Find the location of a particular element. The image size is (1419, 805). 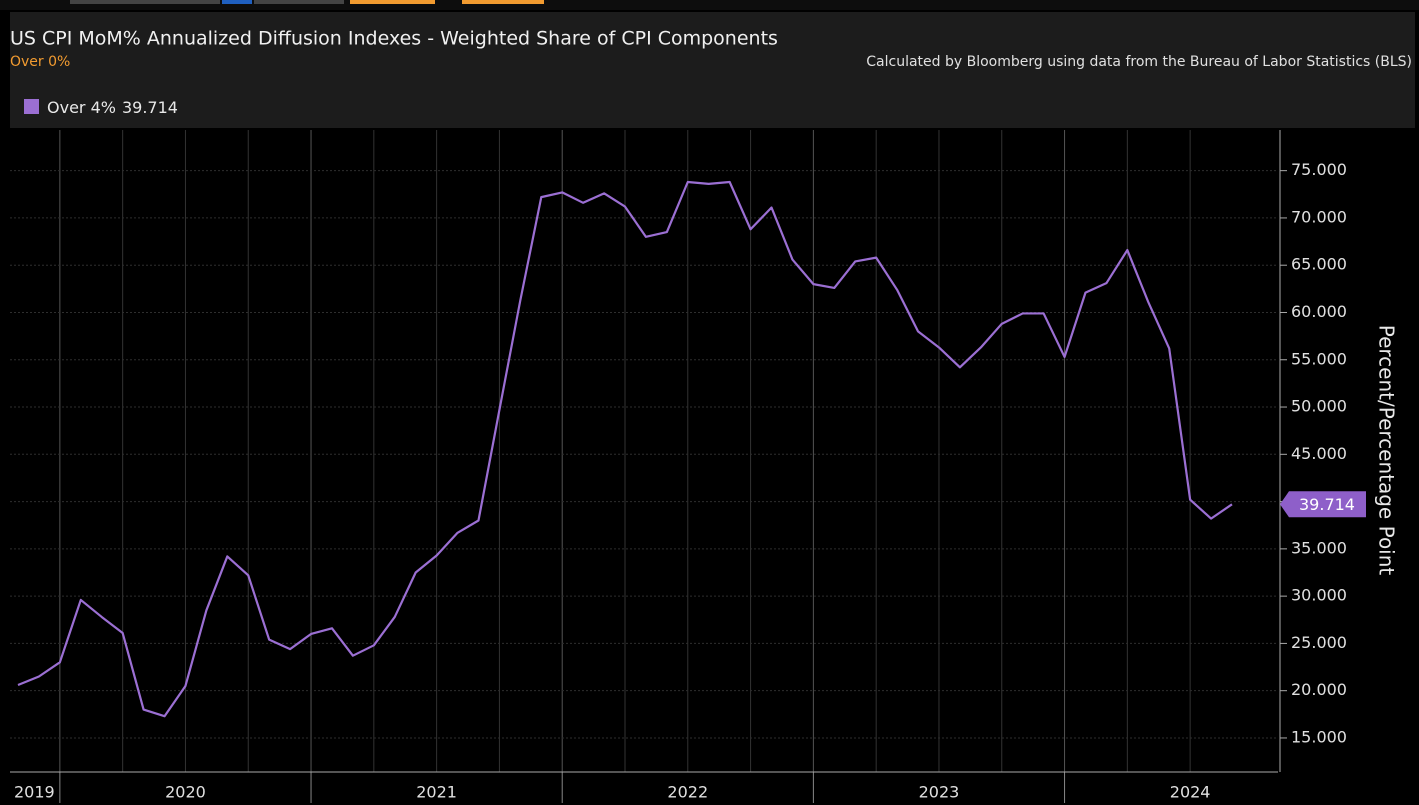

legend-label: Over 4% 39.714 is located at coordinates (112, 107).